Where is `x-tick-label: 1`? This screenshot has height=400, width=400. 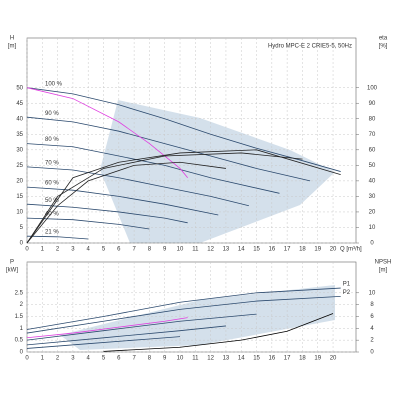
x-tick-label: 1 is located at coordinates (43, 250).